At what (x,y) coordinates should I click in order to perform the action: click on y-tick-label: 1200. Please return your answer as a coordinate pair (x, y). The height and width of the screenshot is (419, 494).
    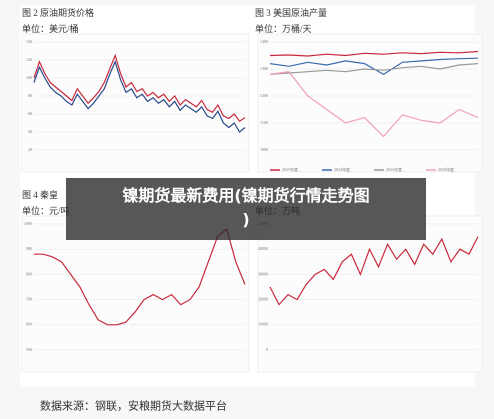
    Looking at the image, I should click on (264, 95).